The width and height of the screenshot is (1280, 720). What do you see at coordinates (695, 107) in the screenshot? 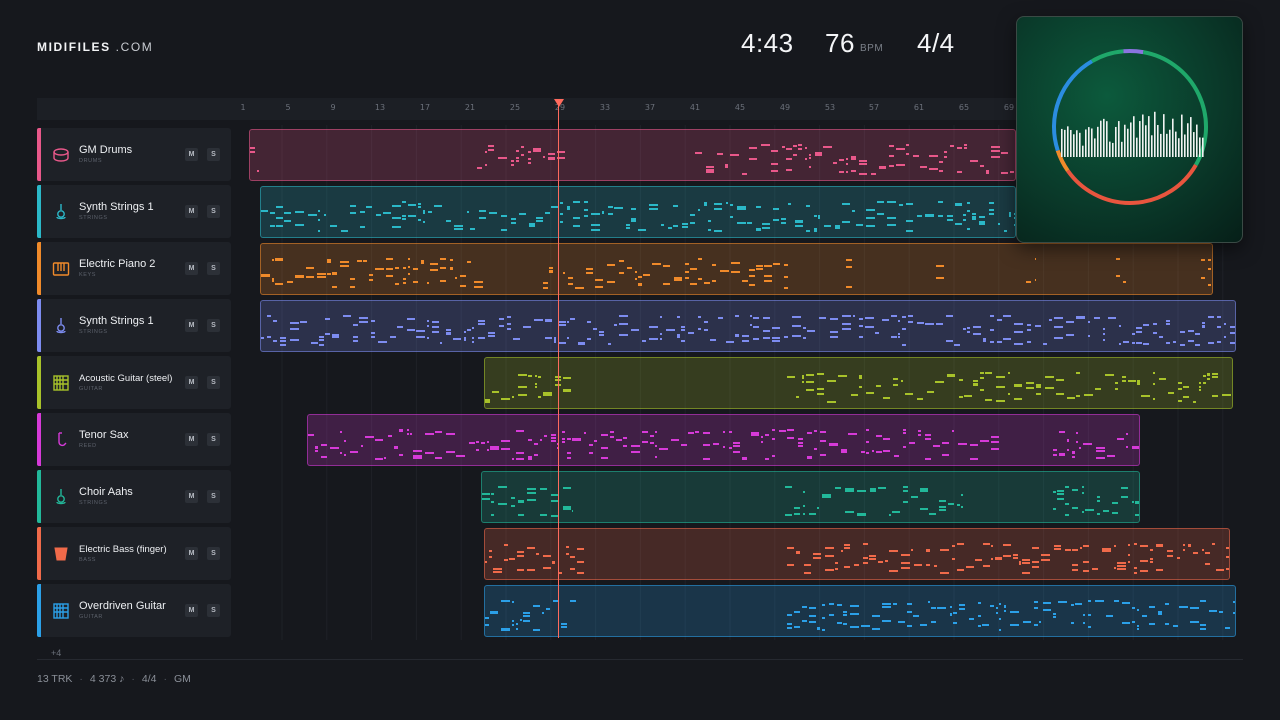
I see `ruler-tick: 41` at bounding box center [695, 107].